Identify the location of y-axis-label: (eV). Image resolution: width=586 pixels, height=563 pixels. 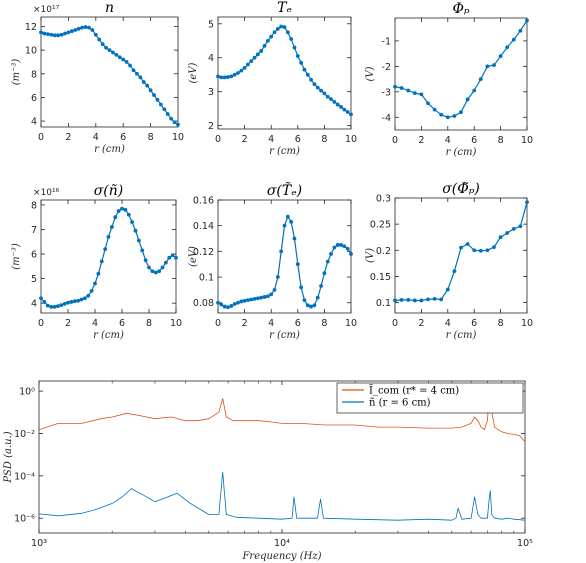
(193, 72).